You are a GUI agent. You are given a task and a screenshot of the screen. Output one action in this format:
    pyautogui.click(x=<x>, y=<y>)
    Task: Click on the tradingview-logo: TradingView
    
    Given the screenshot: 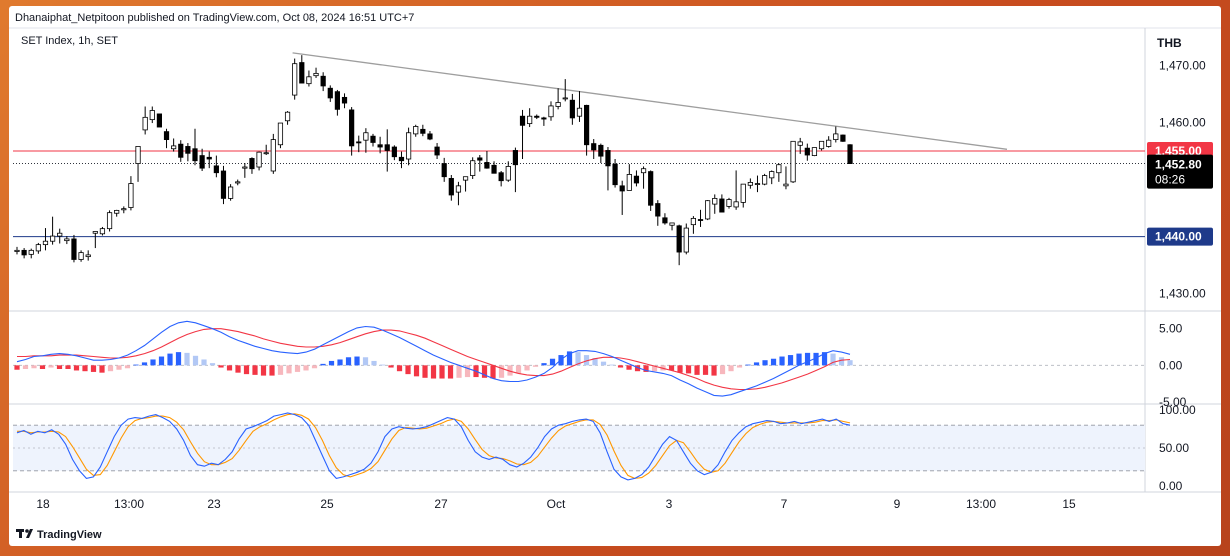 What is the action you would take?
    pyautogui.click(x=59, y=535)
    